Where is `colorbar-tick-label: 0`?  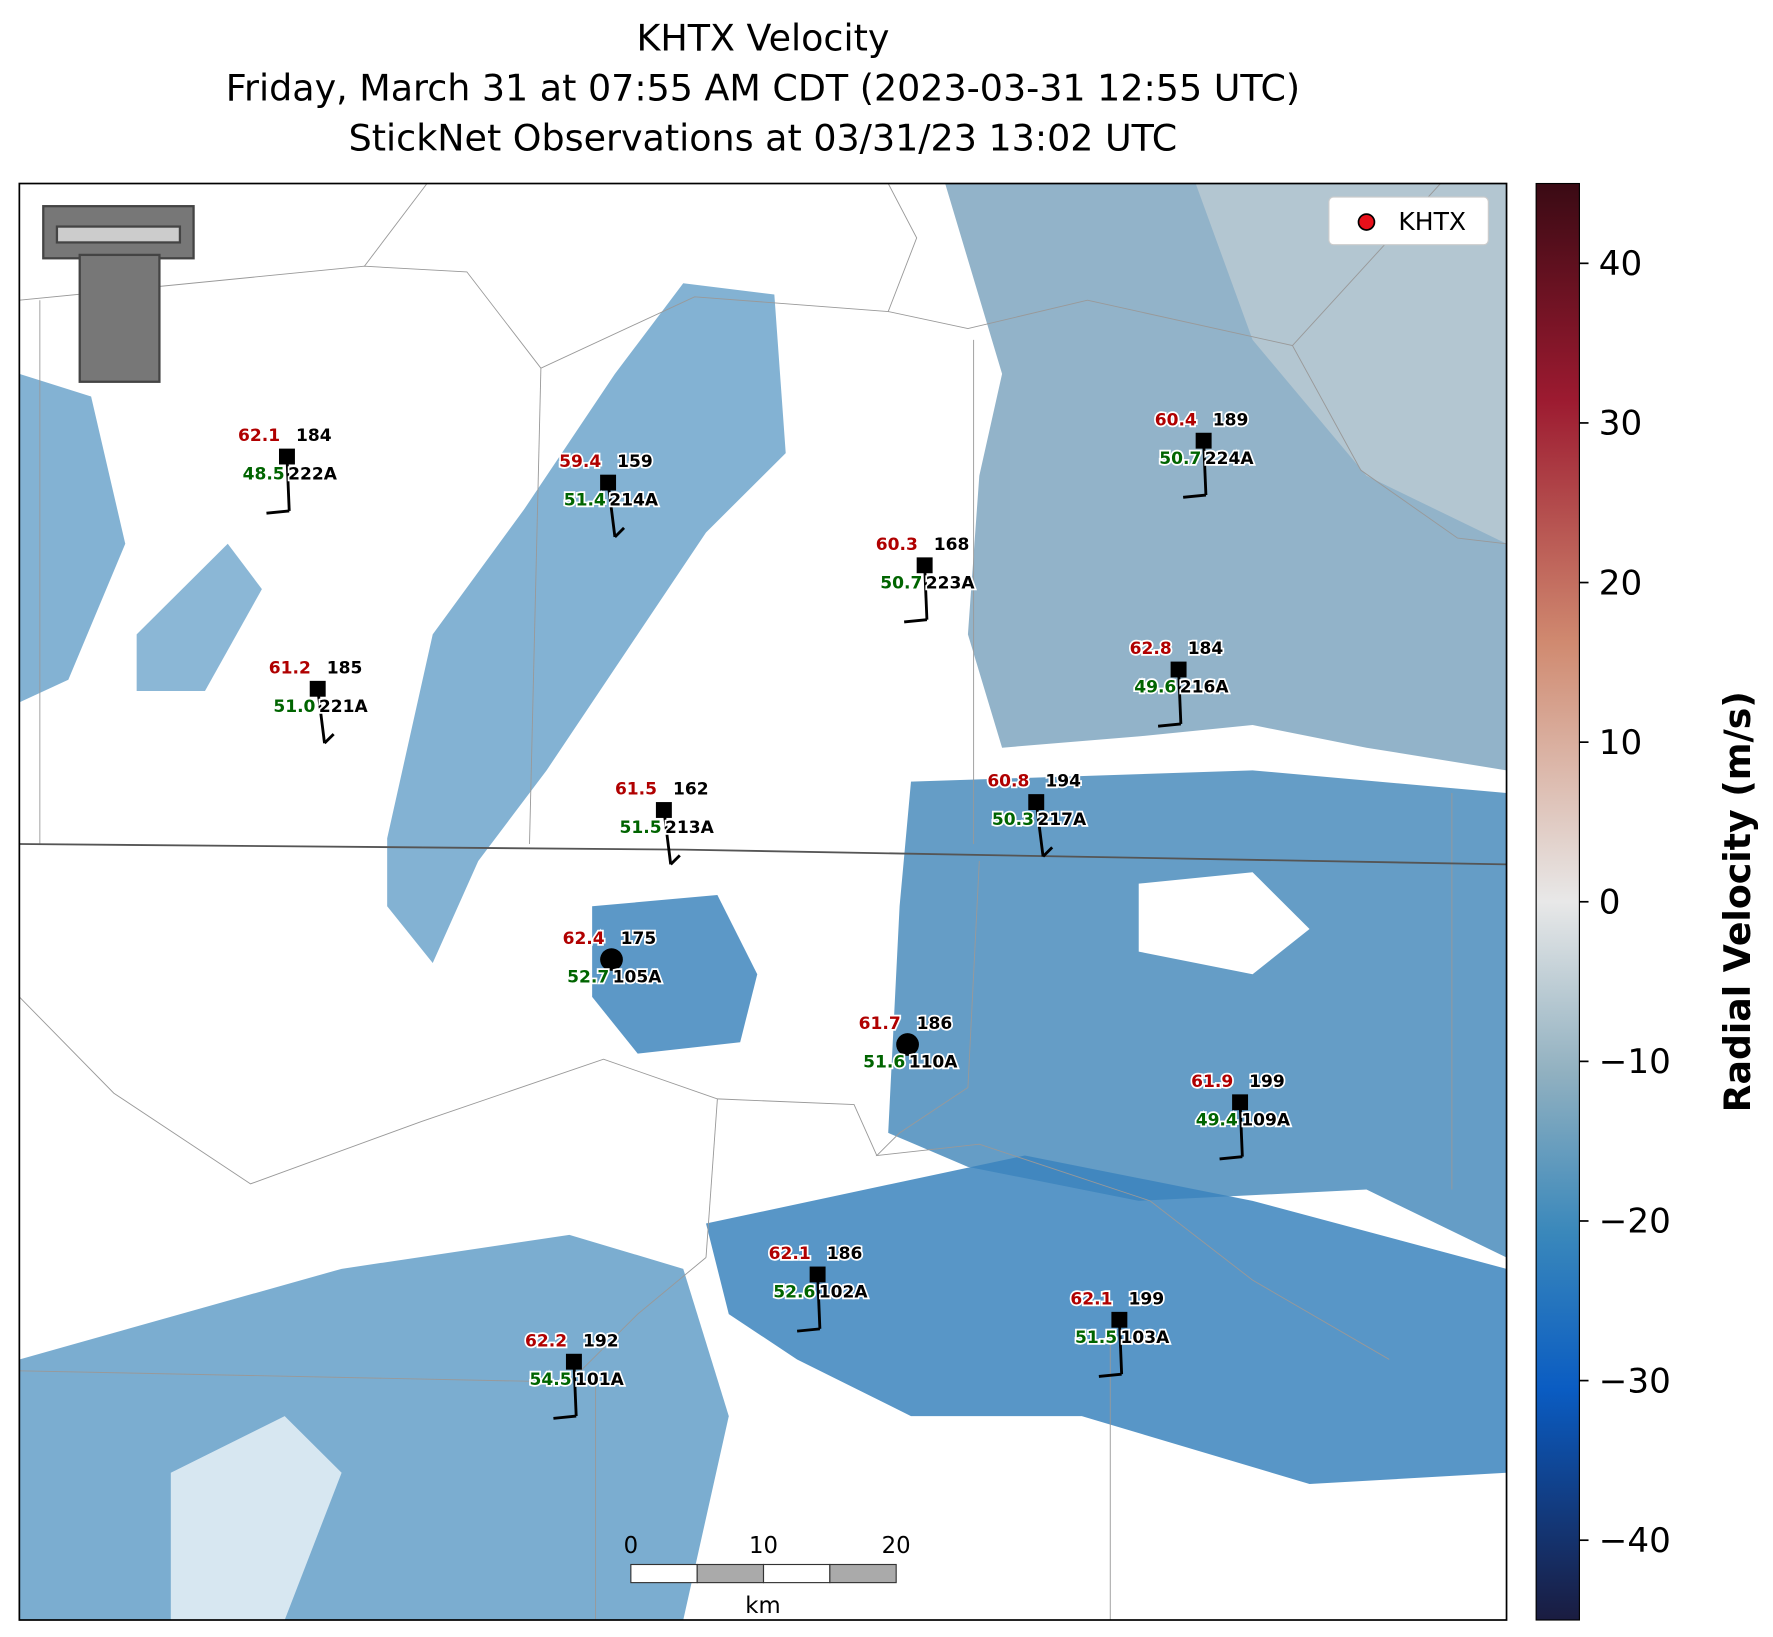 colorbar-tick-label: 0 is located at coordinates (1610, 903).